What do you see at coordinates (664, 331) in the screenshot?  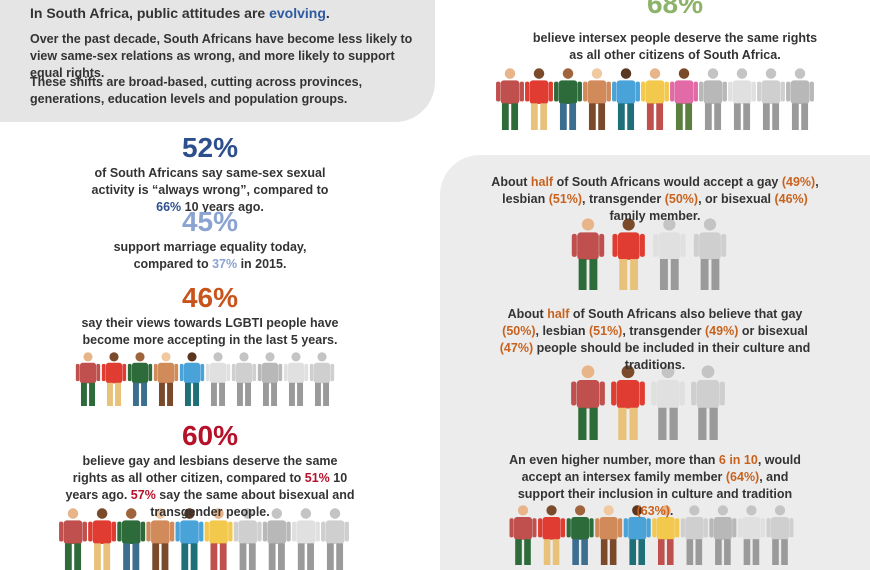 I see `text: , transgender` at bounding box center [664, 331].